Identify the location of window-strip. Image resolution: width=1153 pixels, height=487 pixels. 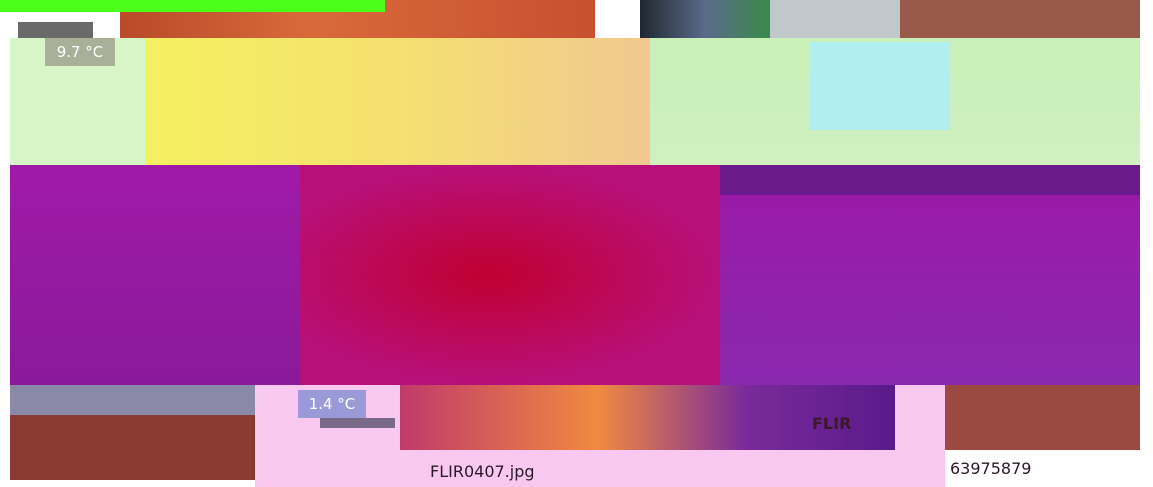
(835, 19).